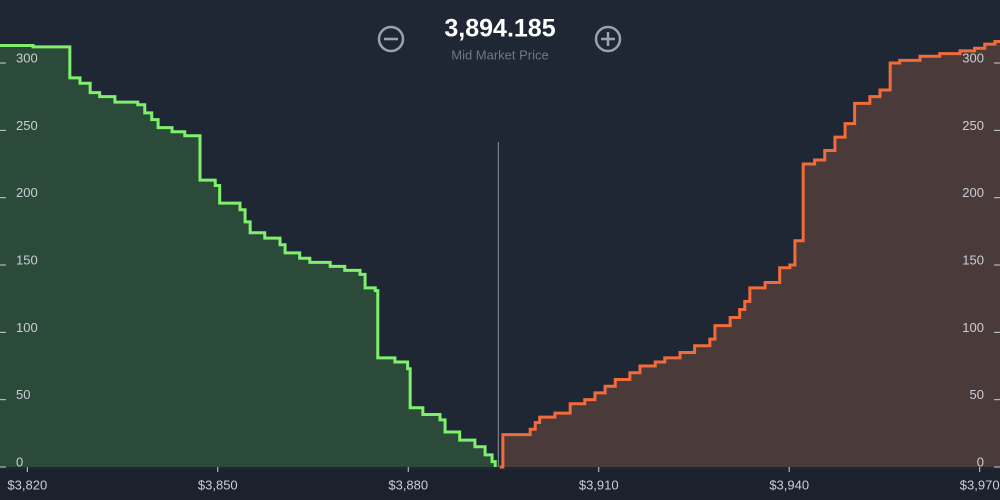  Describe the element at coordinates (973, 125) in the screenshot. I see `y2-tick-label: 250` at that location.